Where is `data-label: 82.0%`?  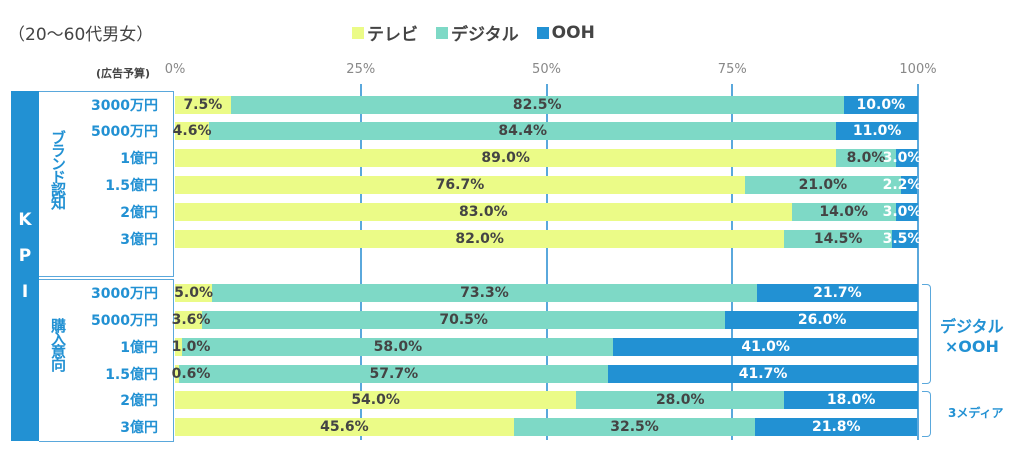 data-label: 82.0% is located at coordinates (479, 239).